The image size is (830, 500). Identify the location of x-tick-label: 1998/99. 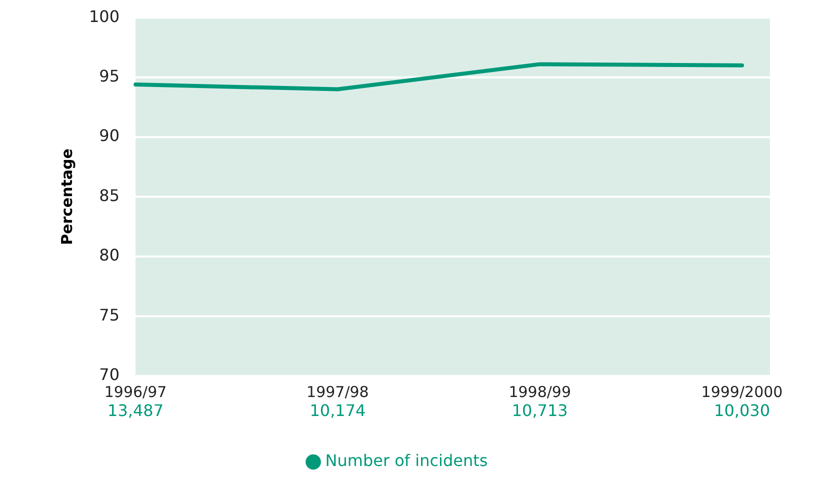
(540, 391).